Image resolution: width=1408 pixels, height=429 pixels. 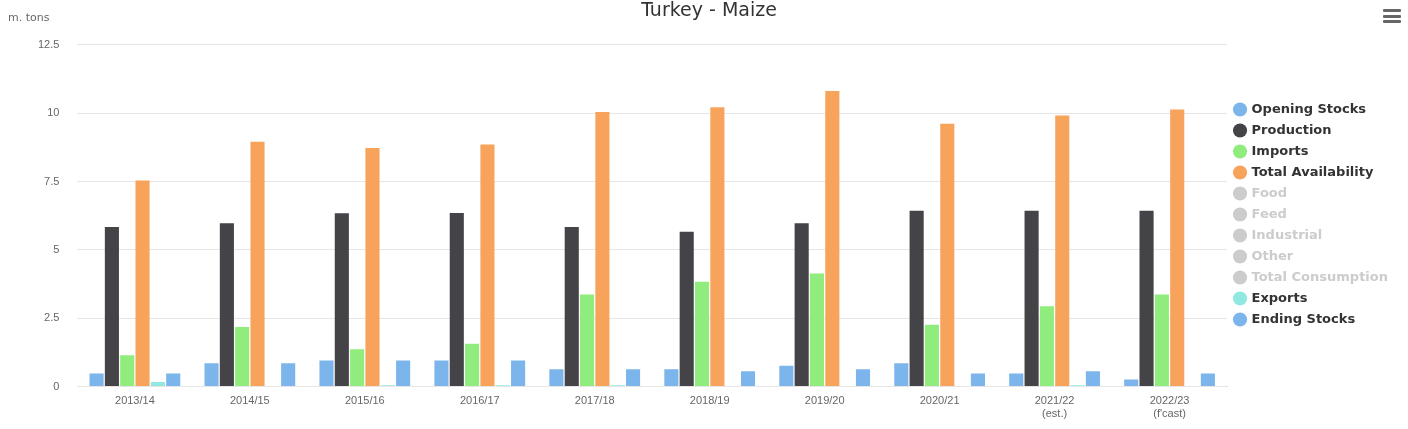 What do you see at coordinates (135, 400) in the screenshot?
I see `x-tick-label: 2013/14` at bounding box center [135, 400].